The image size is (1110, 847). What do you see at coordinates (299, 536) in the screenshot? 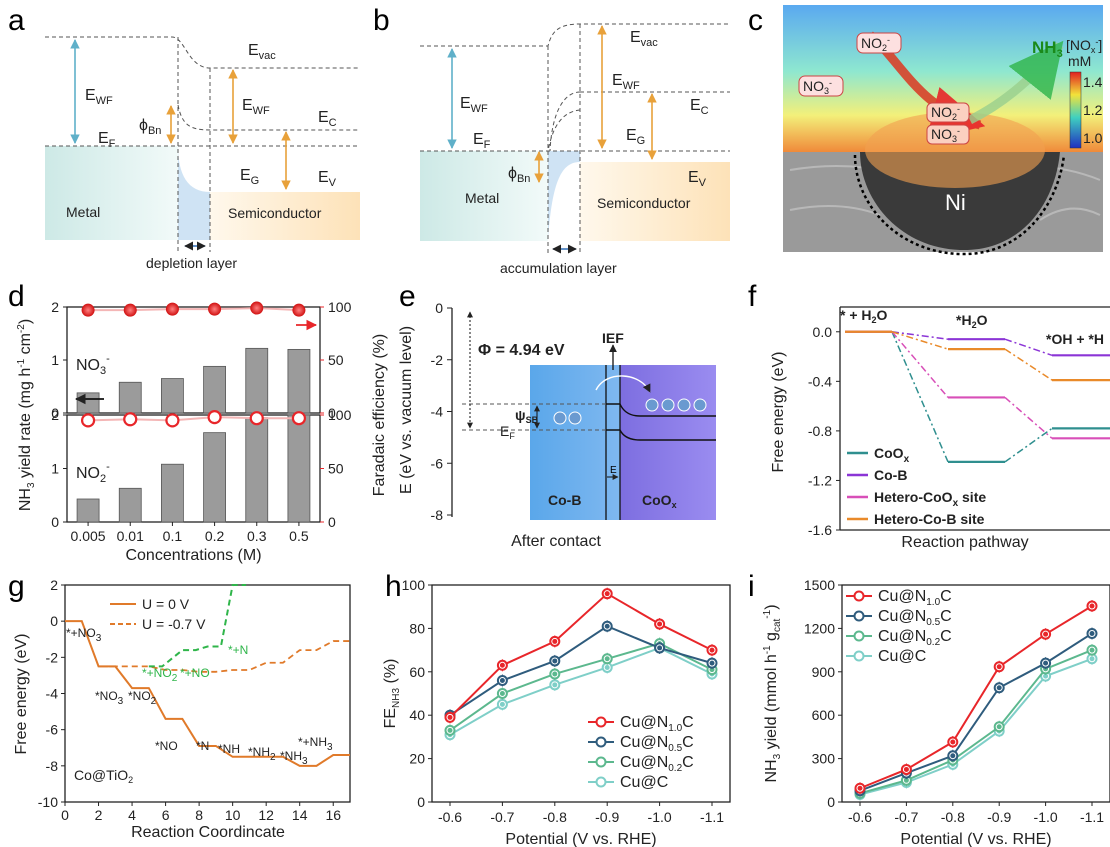
I see `d-xtick: 0.5` at bounding box center [299, 536].